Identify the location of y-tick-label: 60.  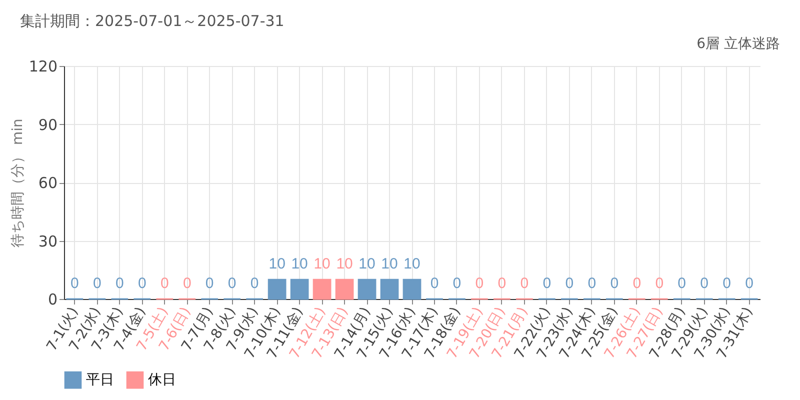
(48, 183).